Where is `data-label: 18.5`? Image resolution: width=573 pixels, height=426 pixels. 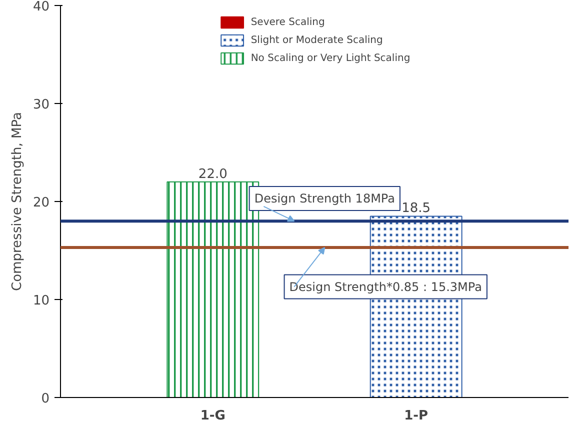
data-label: 18.5 is located at coordinates (416, 208).